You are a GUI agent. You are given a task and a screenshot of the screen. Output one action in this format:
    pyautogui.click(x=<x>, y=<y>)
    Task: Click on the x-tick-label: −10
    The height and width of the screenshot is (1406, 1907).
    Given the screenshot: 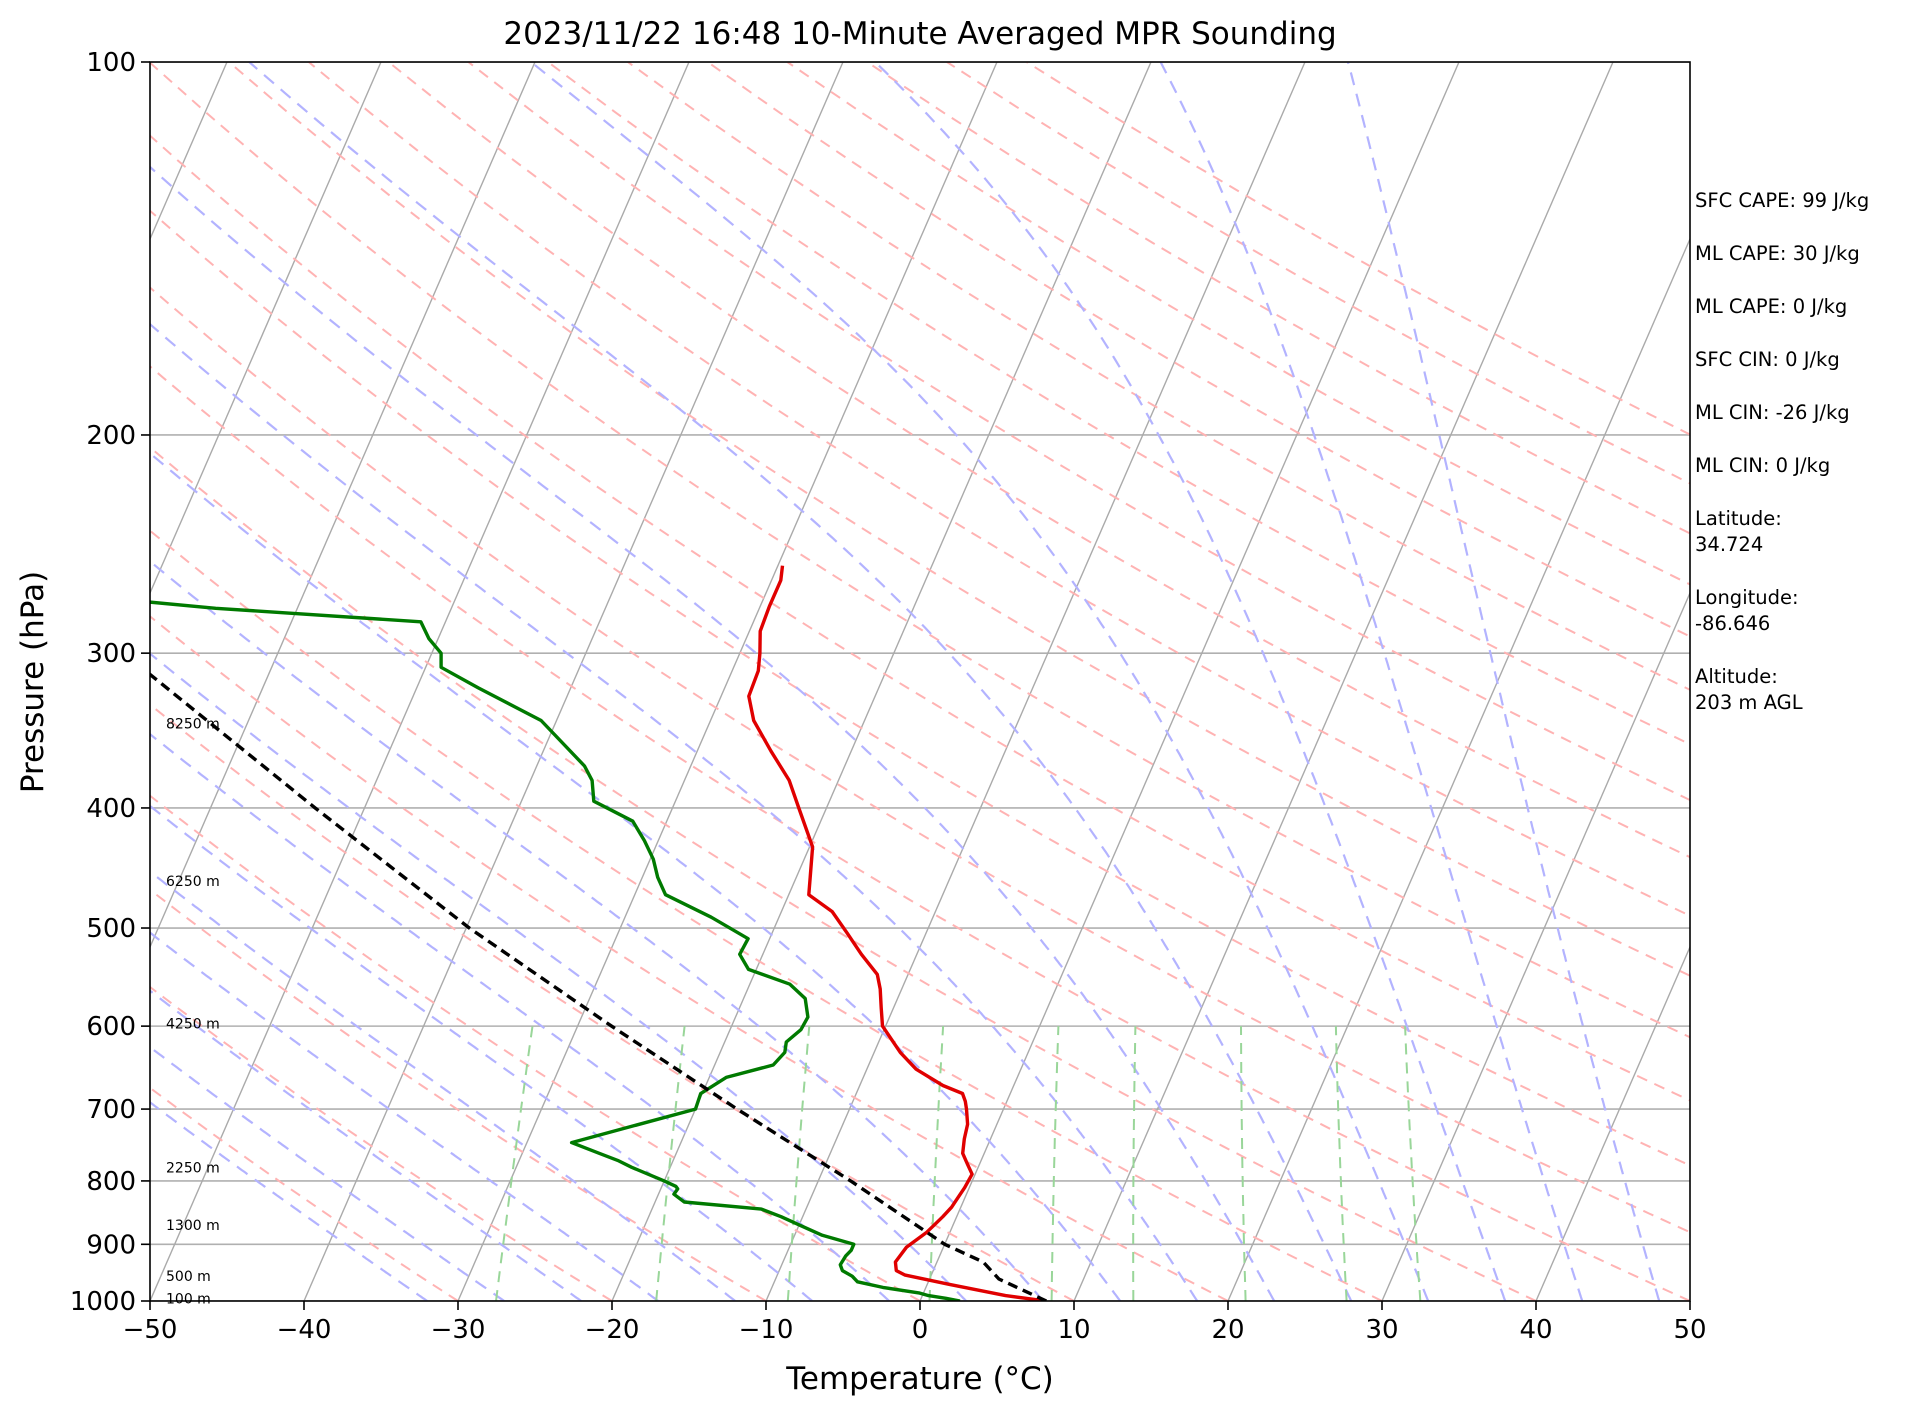 What is the action you would take?
    pyautogui.click(x=766, y=1330)
    